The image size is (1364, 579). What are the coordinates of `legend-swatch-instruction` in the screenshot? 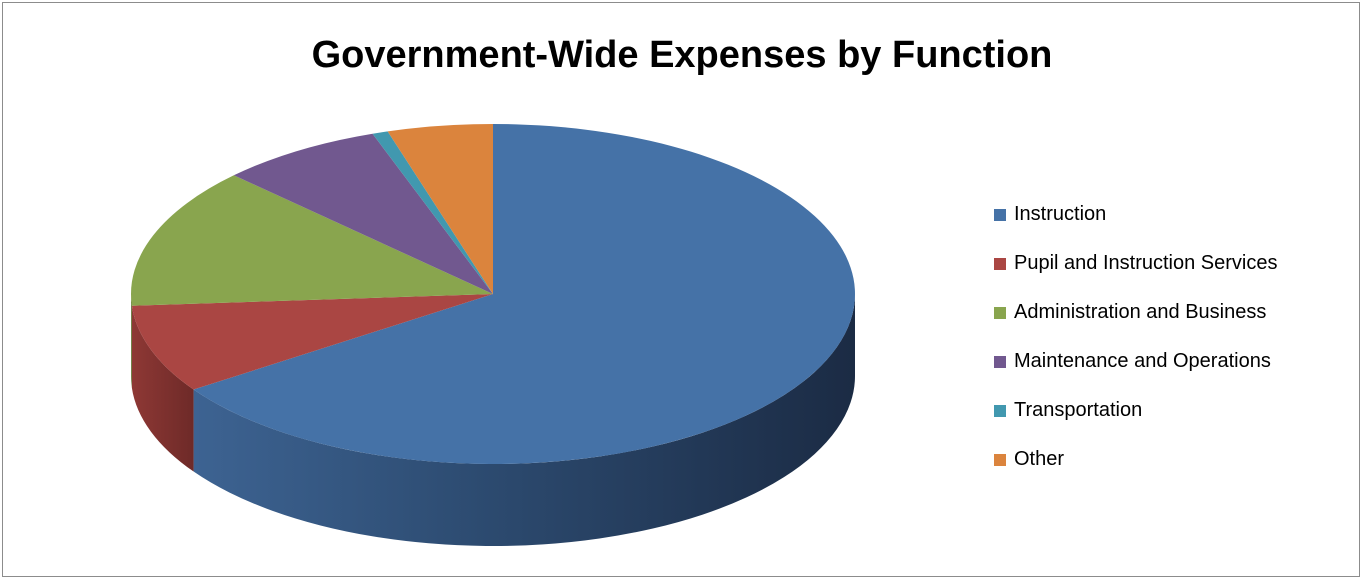 It's located at (1000, 215).